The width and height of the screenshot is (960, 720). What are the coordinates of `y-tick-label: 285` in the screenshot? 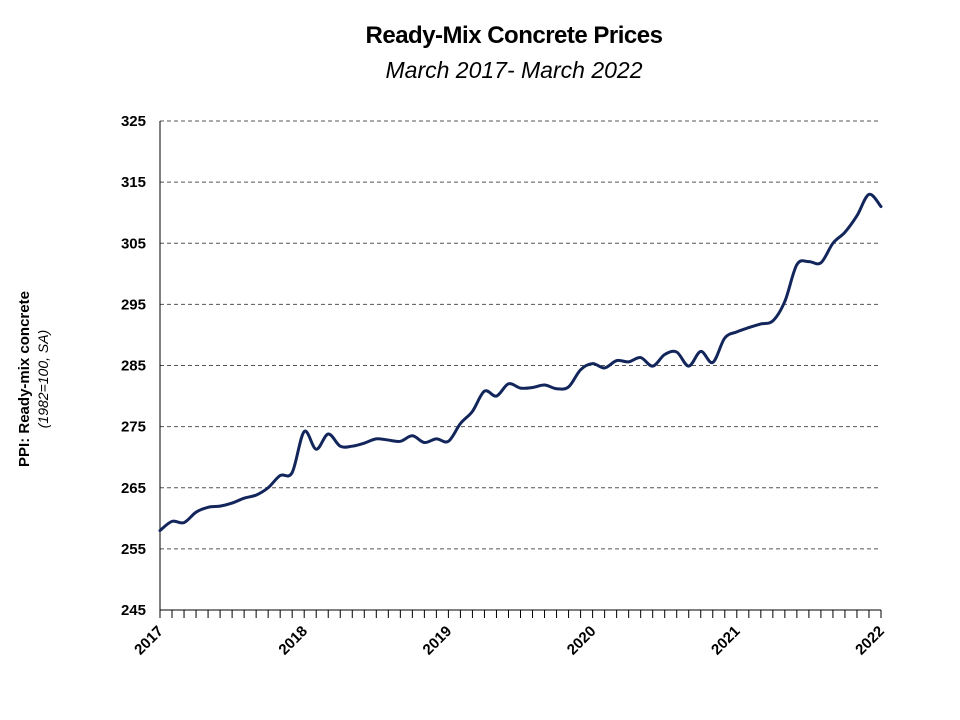 It's located at (133, 366).